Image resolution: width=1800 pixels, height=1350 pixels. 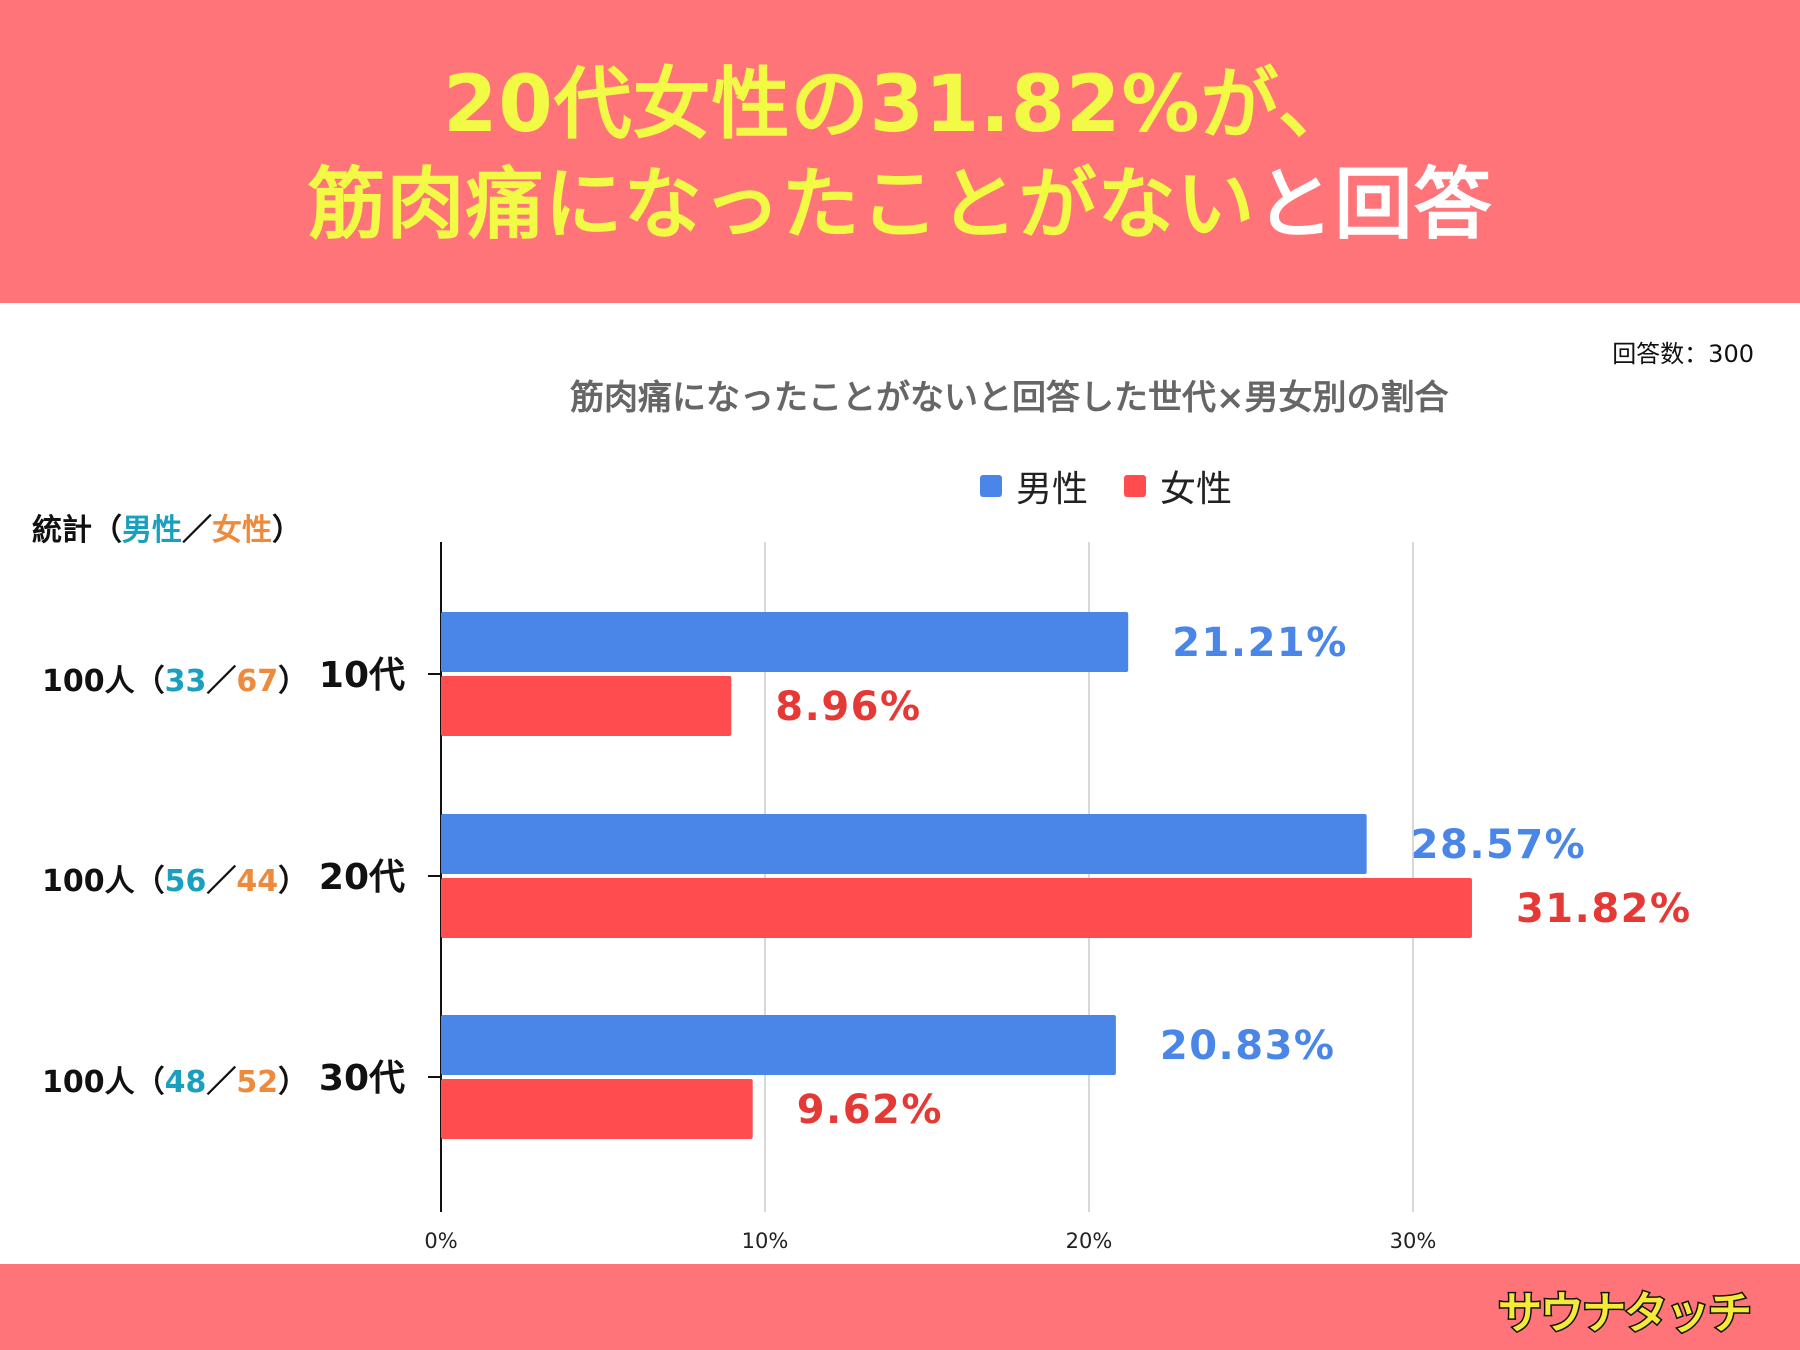 What do you see at coordinates (1683, 354) in the screenshot?
I see `response-count: 回答数：300` at bounding box center [1683, 354].